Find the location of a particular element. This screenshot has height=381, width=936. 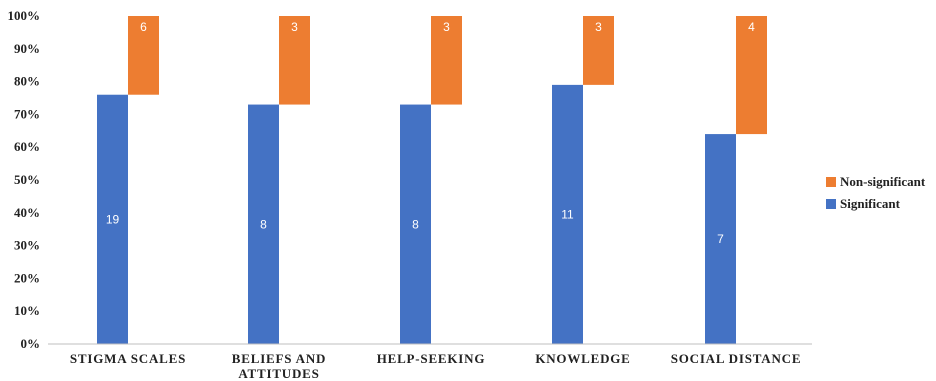

data-label: 4 is located at coordinates (751, 27).